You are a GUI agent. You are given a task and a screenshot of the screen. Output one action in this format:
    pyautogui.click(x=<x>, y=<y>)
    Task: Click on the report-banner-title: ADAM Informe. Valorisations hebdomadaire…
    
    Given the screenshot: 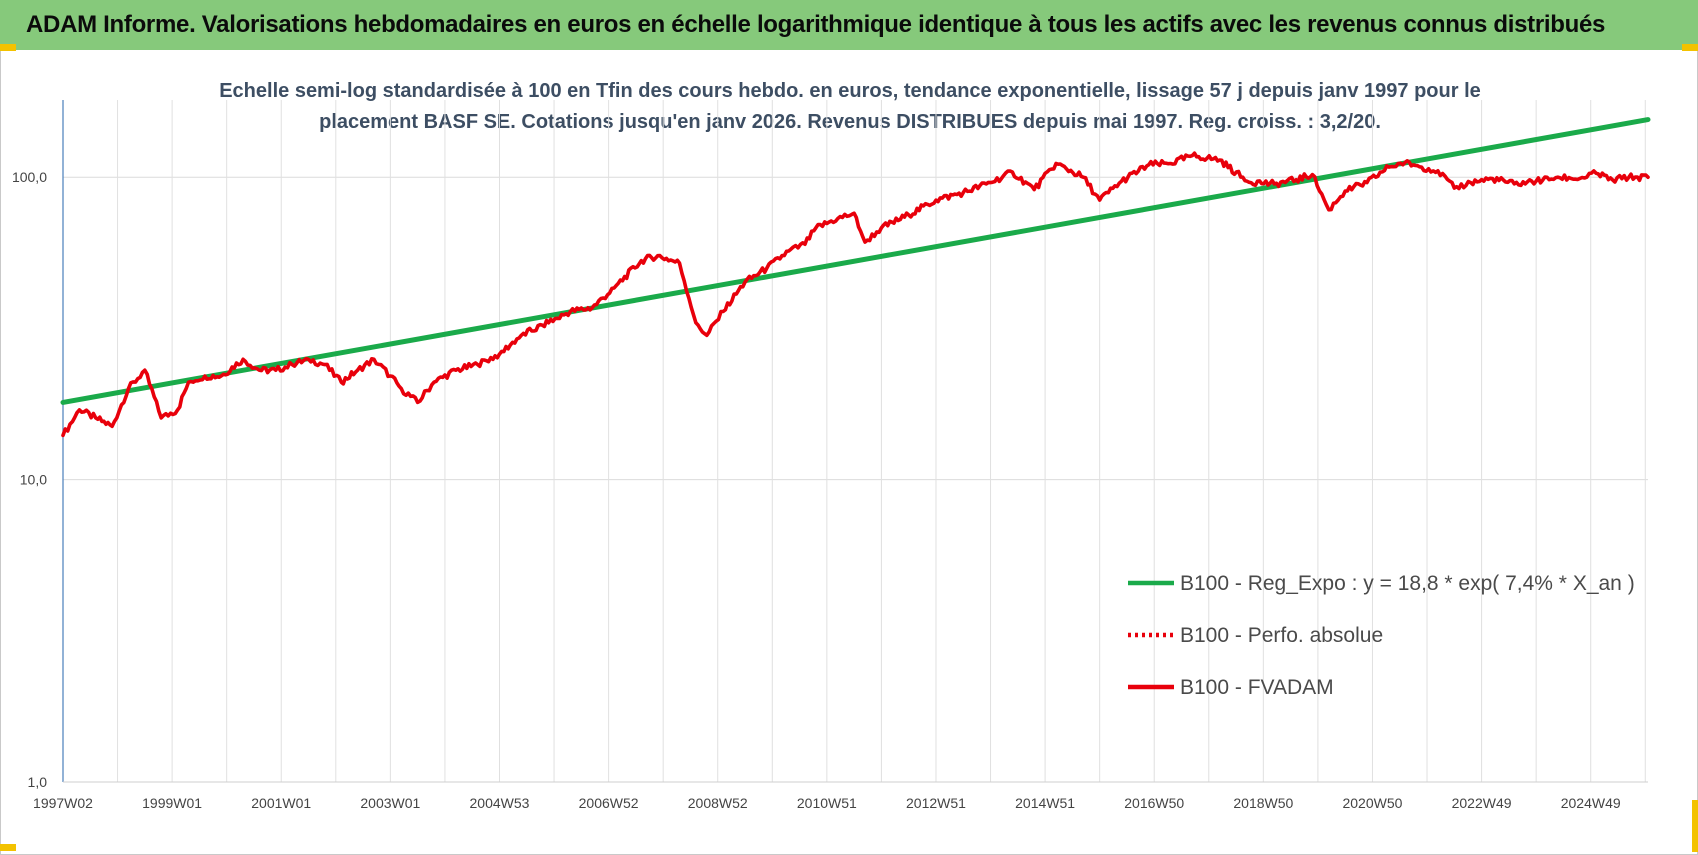 What is the action you would take?
    pyautogui.click(x=849, y=25)
    